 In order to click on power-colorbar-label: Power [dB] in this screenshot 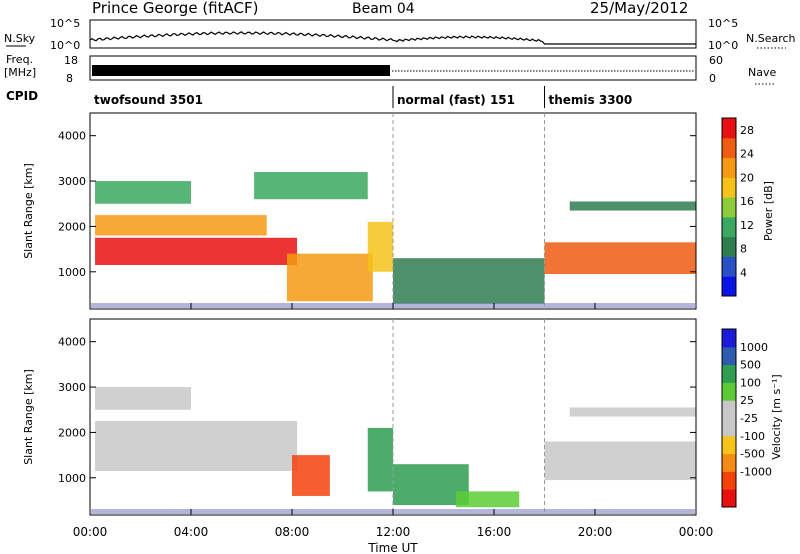, I will do `click(768, 211)`.